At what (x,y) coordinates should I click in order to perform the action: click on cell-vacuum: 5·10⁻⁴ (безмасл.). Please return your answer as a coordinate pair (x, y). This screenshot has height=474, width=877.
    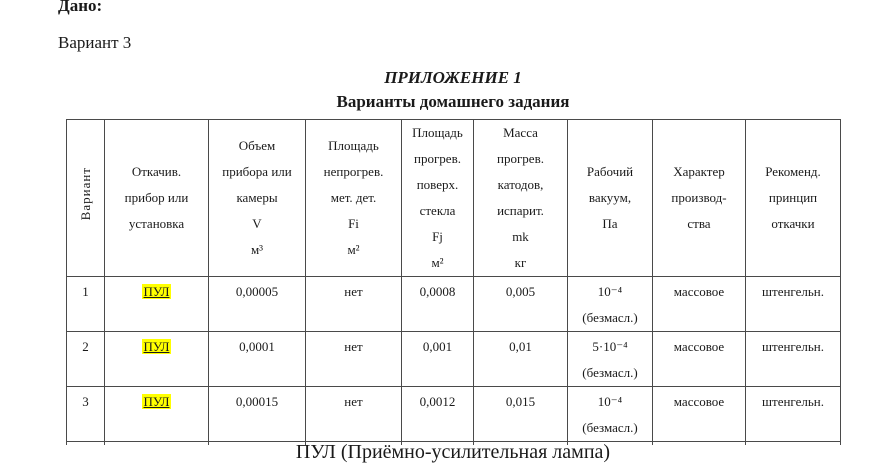
    Looking at the image, I should click on (610, 359).